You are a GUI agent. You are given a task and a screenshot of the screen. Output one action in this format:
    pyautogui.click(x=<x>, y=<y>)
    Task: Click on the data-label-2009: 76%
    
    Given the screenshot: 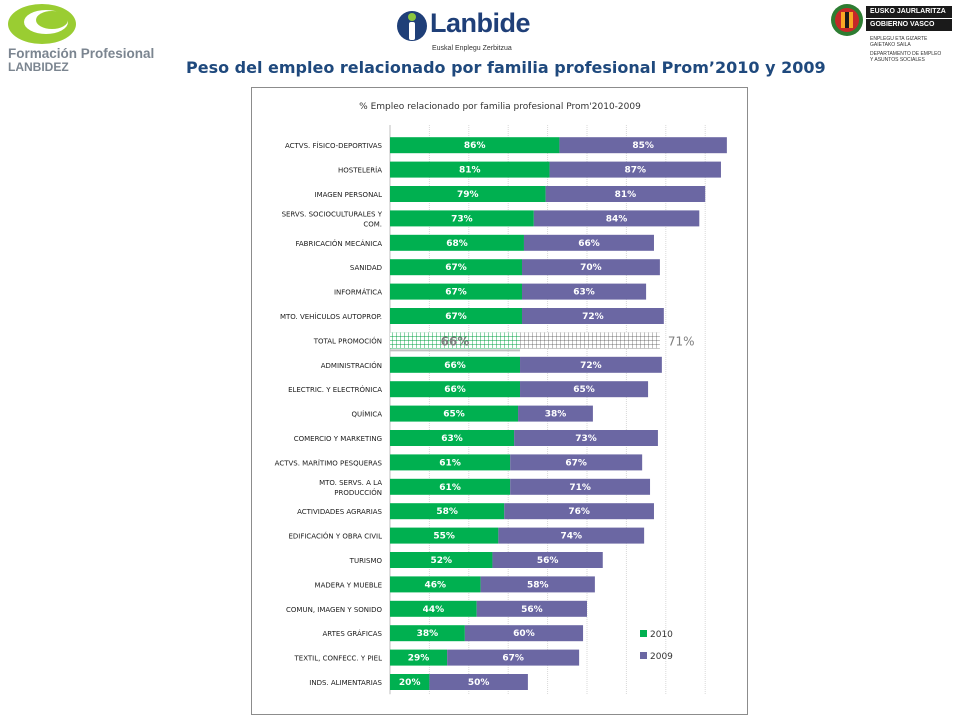 What is the action you would take?
    pyautogui.click(x=579, y=512)
    